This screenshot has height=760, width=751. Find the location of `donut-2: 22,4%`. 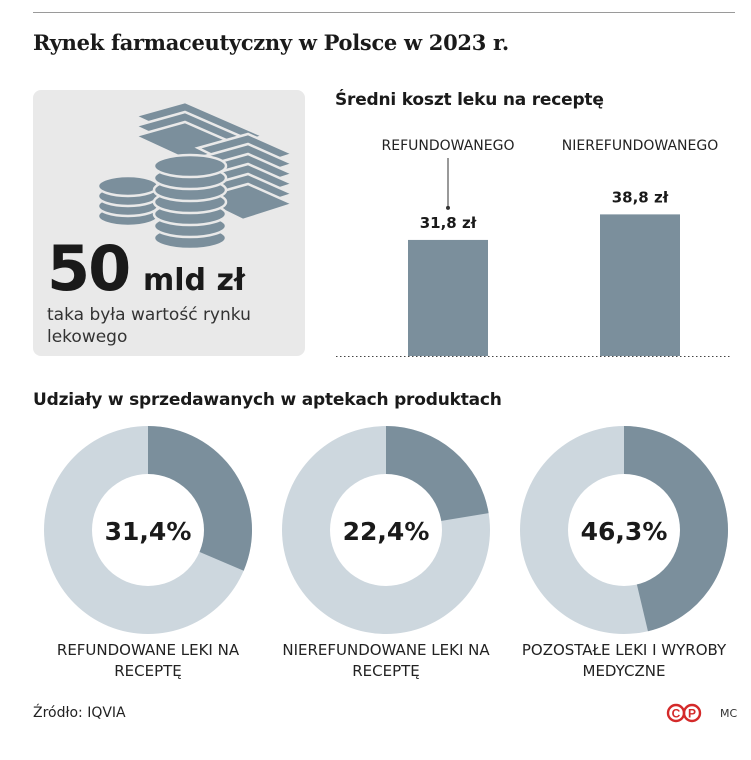

donut-2: 22,4% is located at coordinates (386, 530).